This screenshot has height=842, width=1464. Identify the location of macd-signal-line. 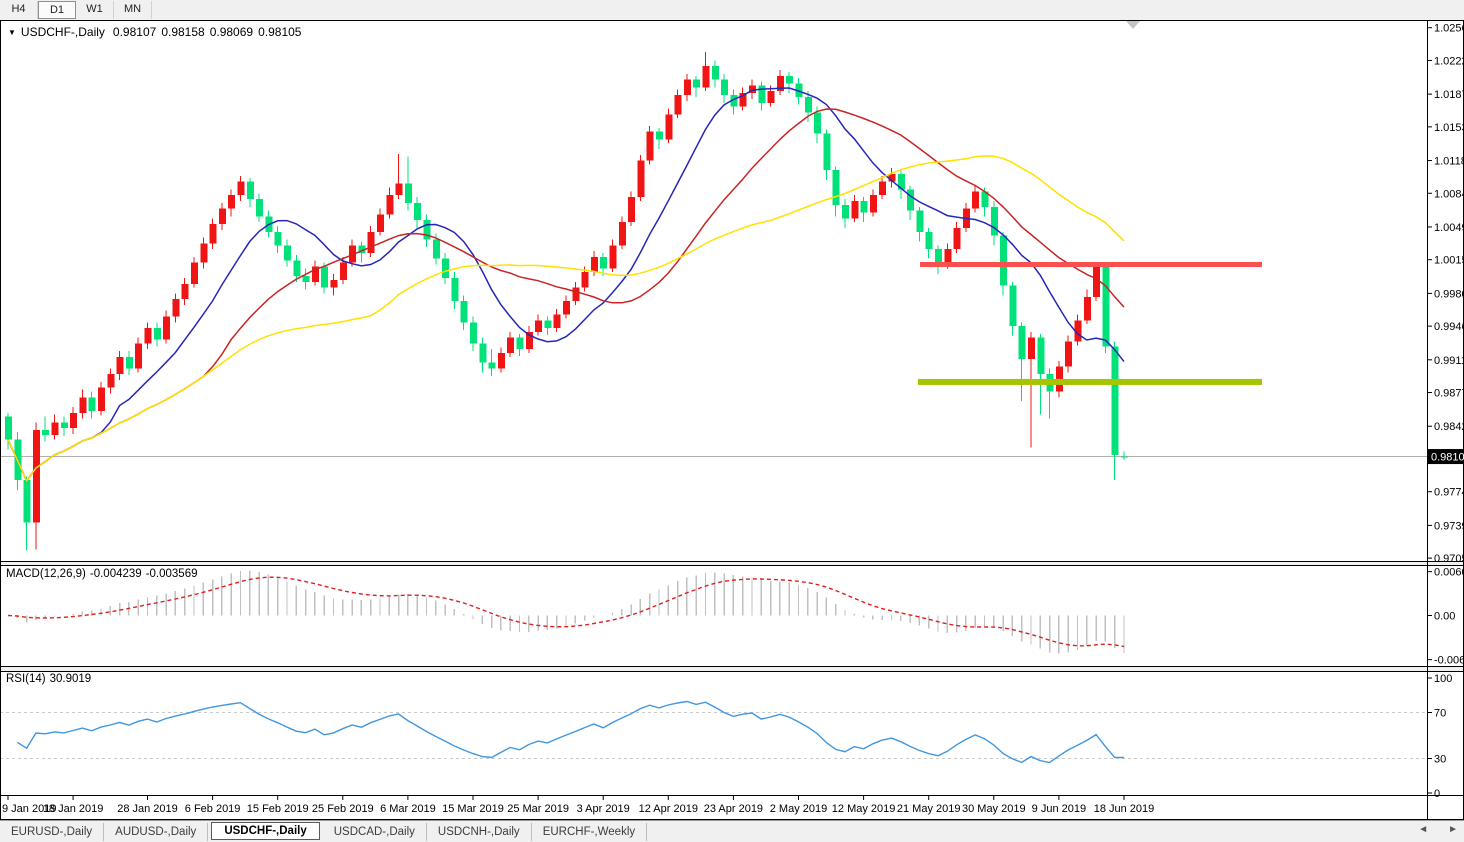
(566, 612).